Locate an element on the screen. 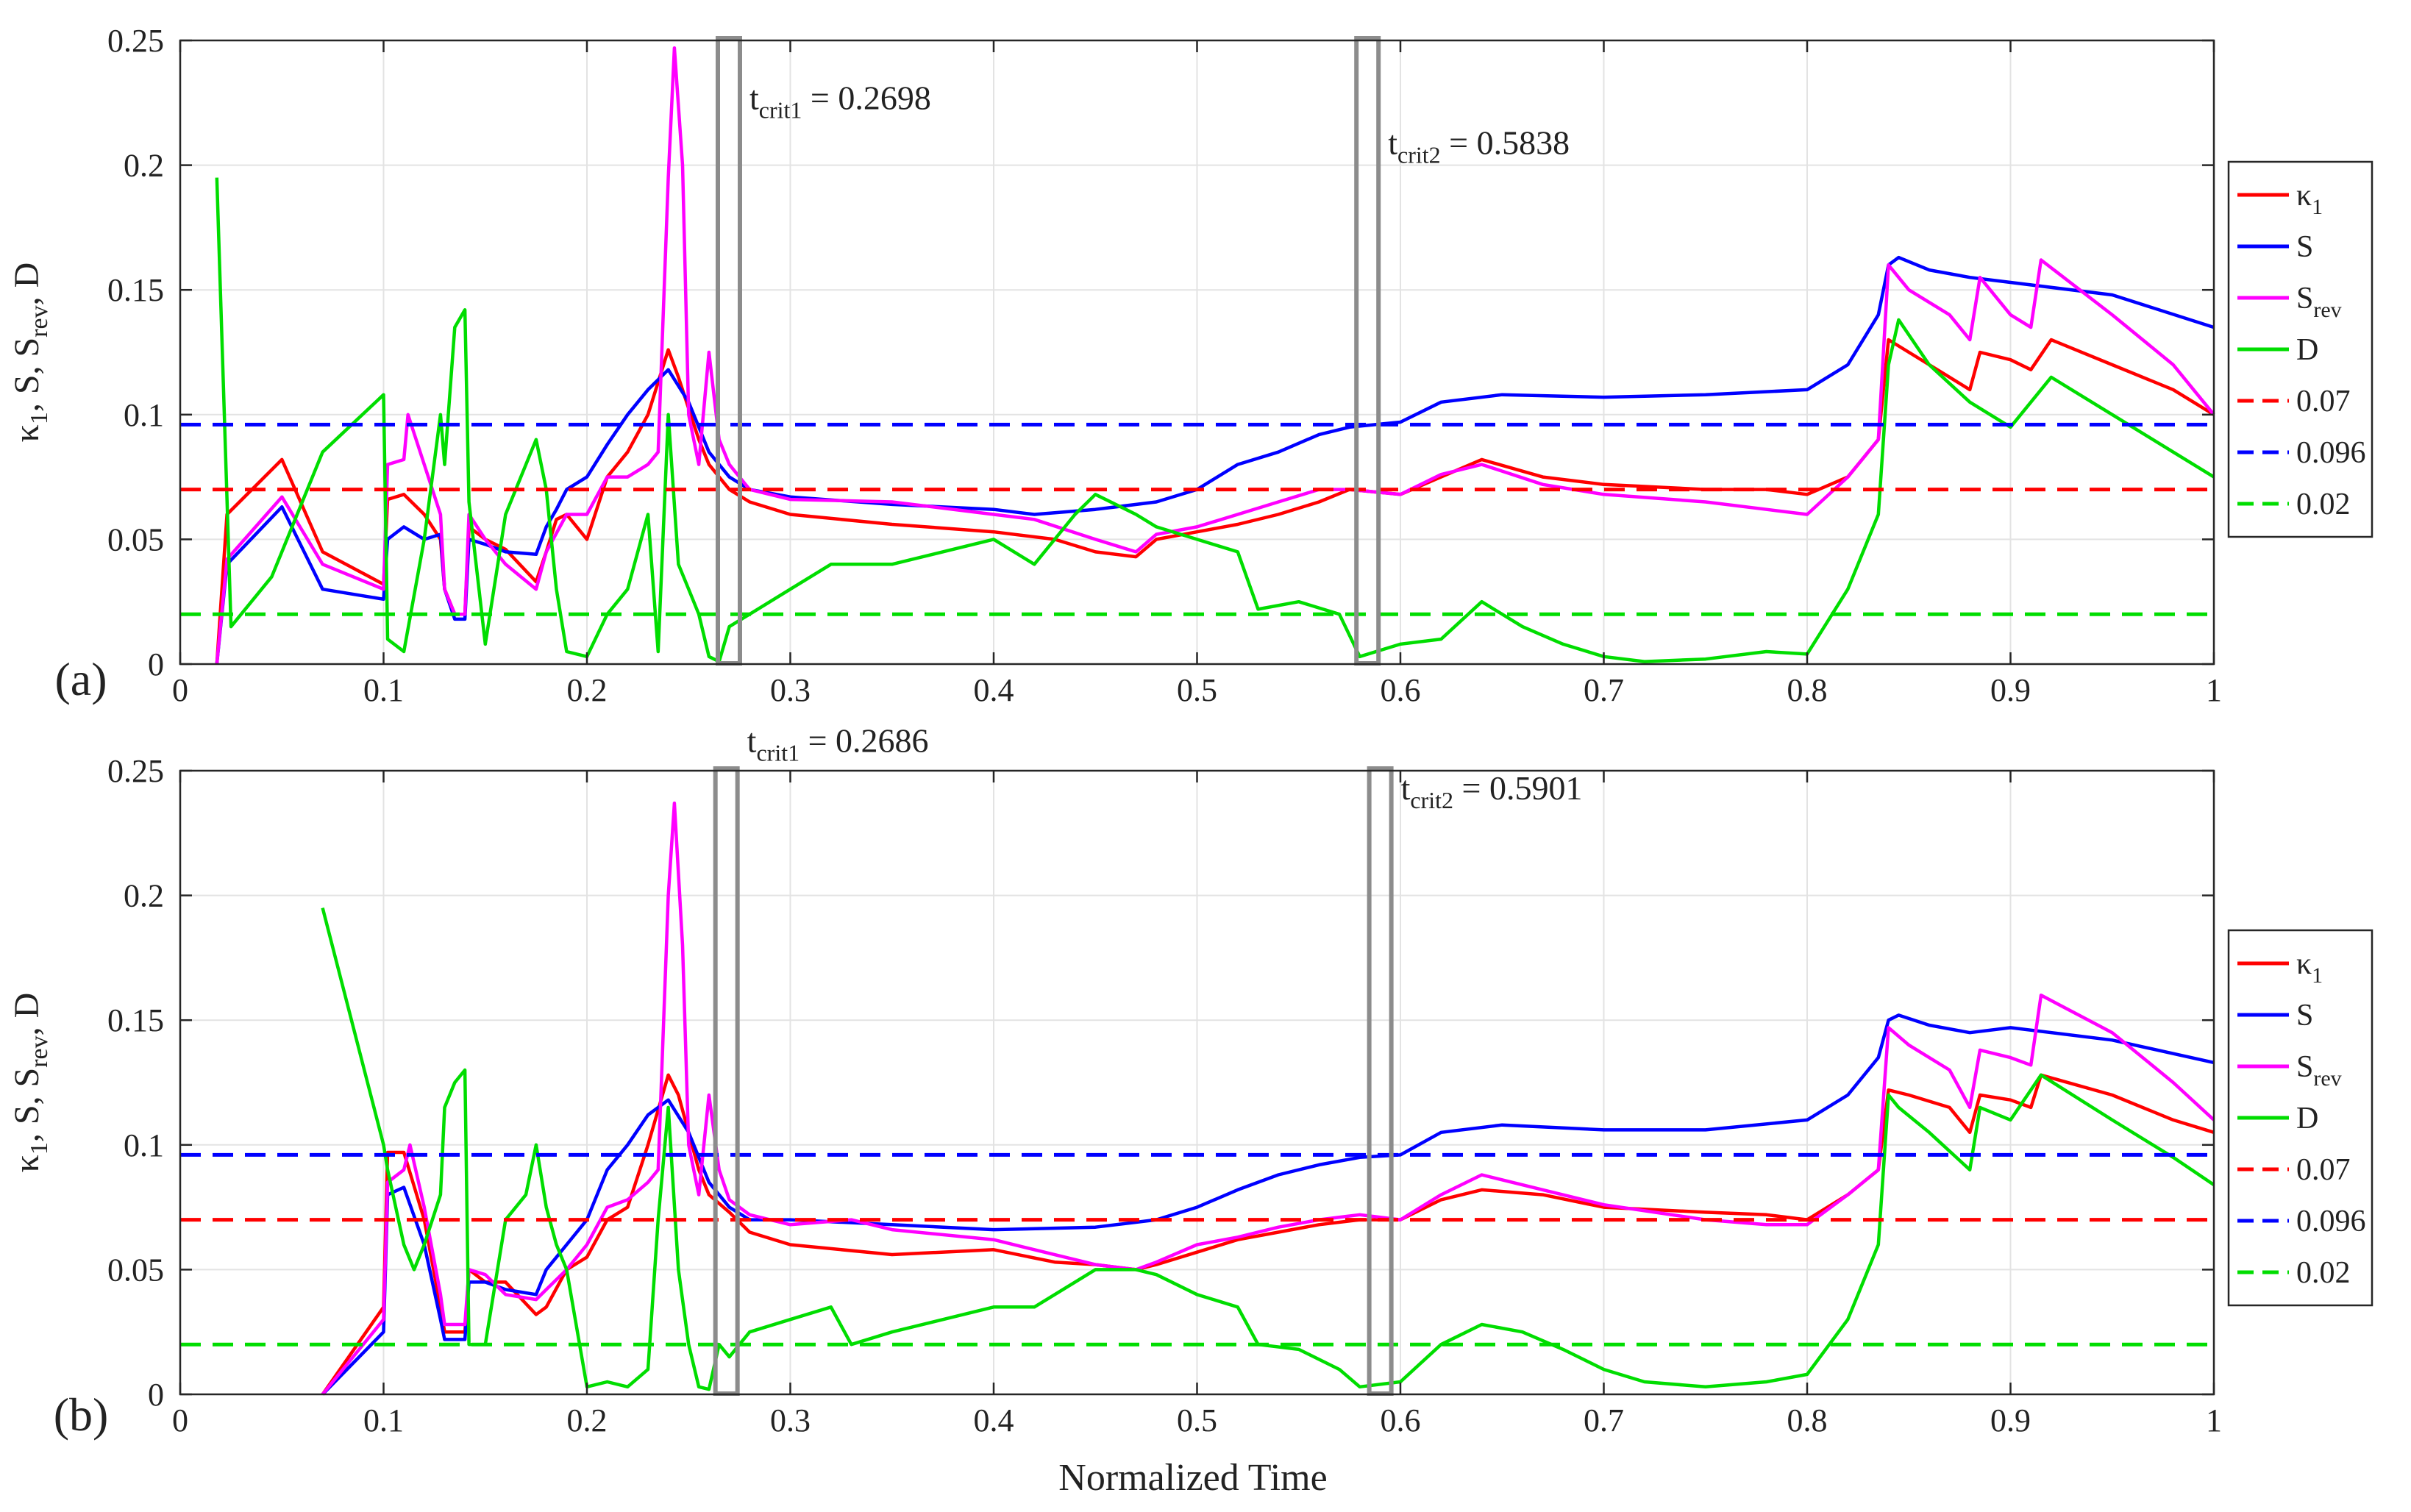  panel-label: (b) is located at coordinates (81, 1414).